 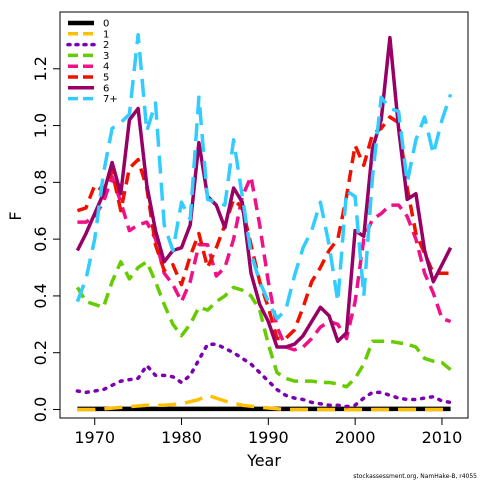 I want to click on x-tick-label: 2010, so click(x=442, y=437).